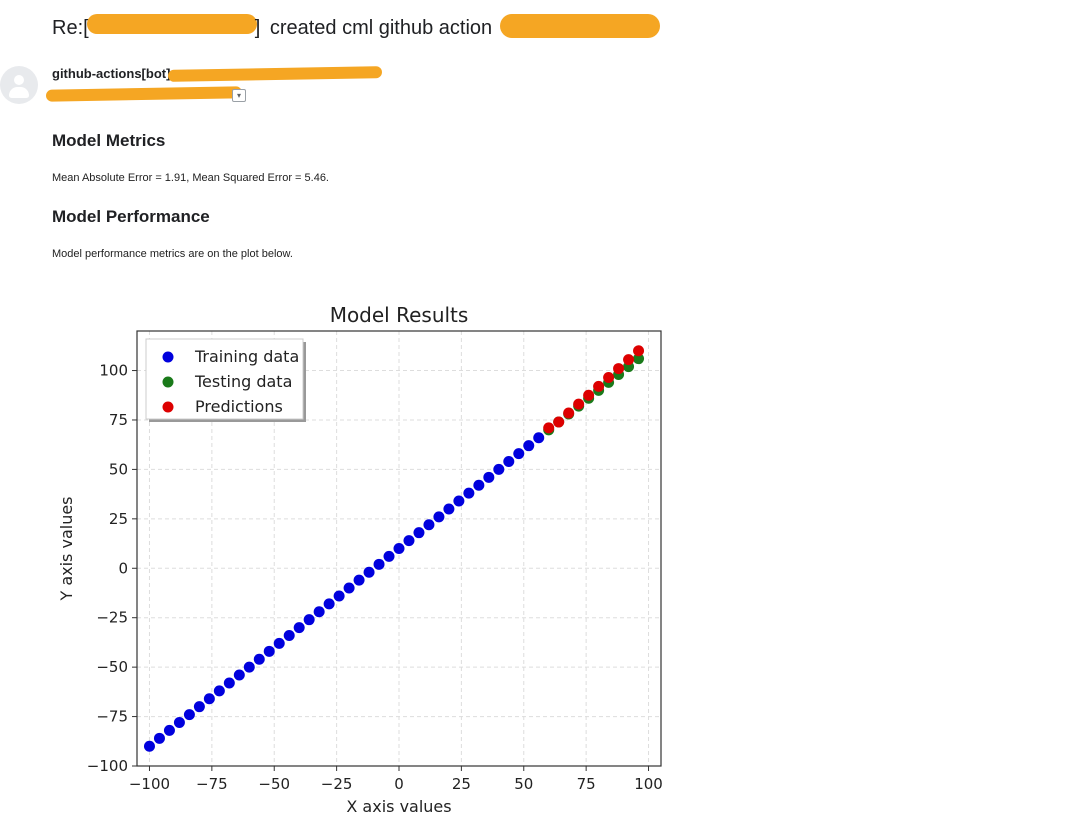  What do you see at coordinates (118, 519) in the screenshot?
I see `y-tick-label: 25` at bounding box center [118, 519].